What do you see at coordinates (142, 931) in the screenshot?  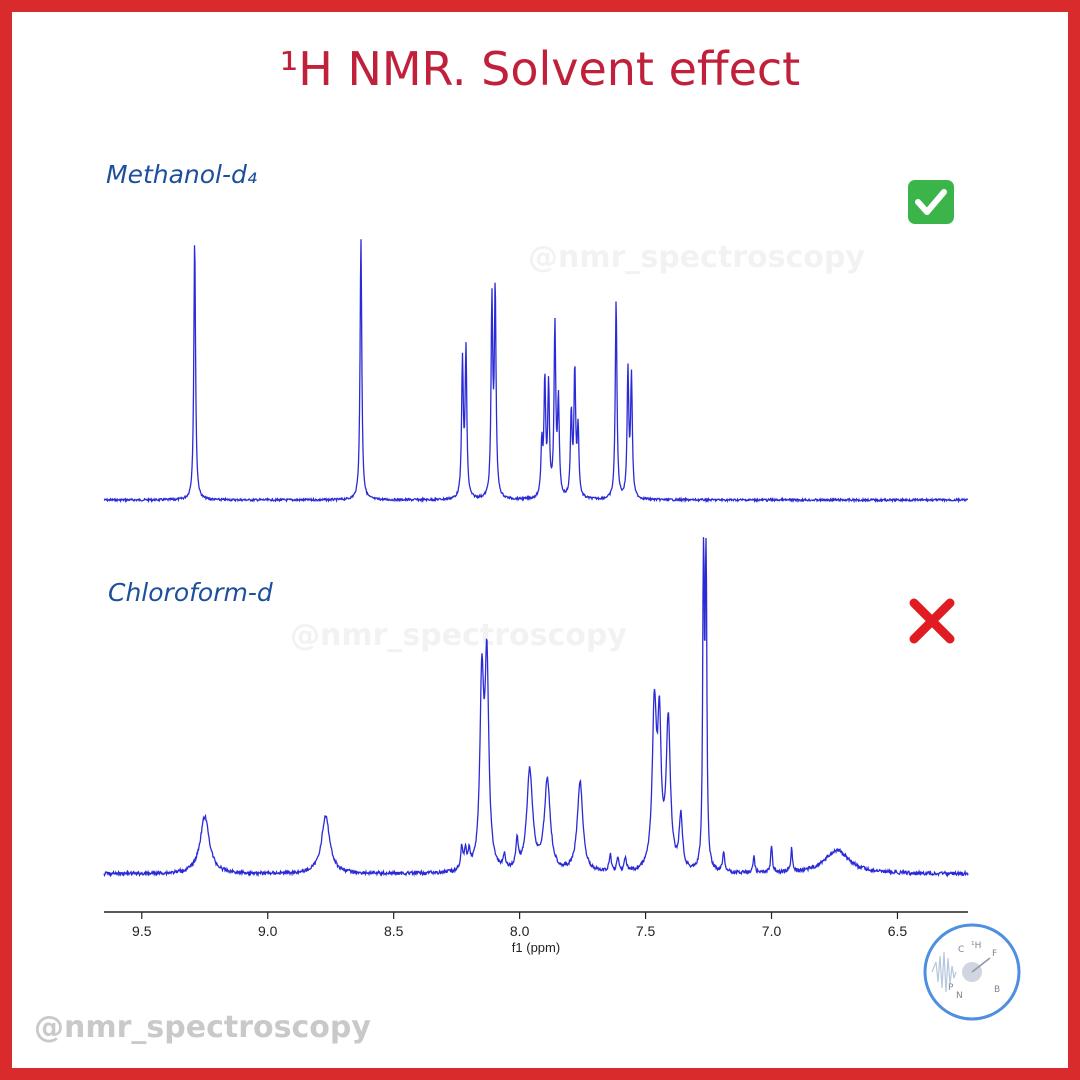 I see `x-tick-label: 9.5` at bounding box center [142, 931].